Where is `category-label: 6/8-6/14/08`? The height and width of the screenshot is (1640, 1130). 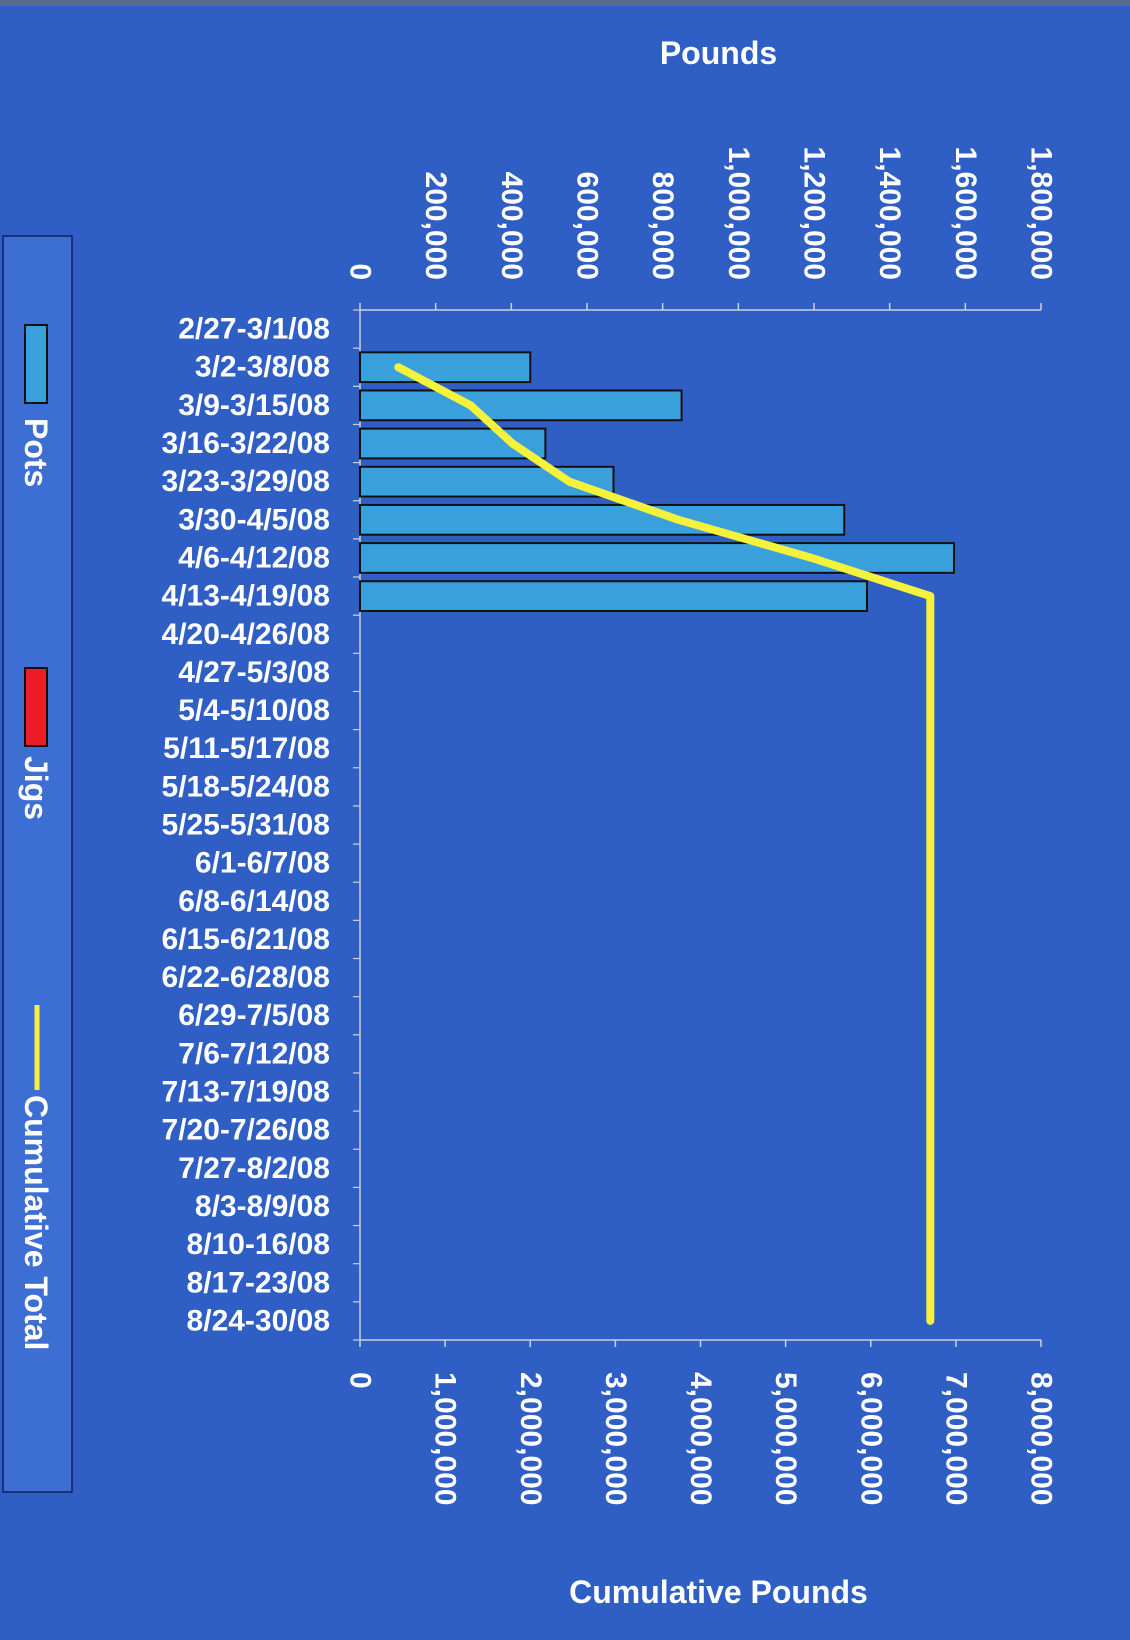
category-label: 6/8-6/14/08 is located at coordinates (254, 901).